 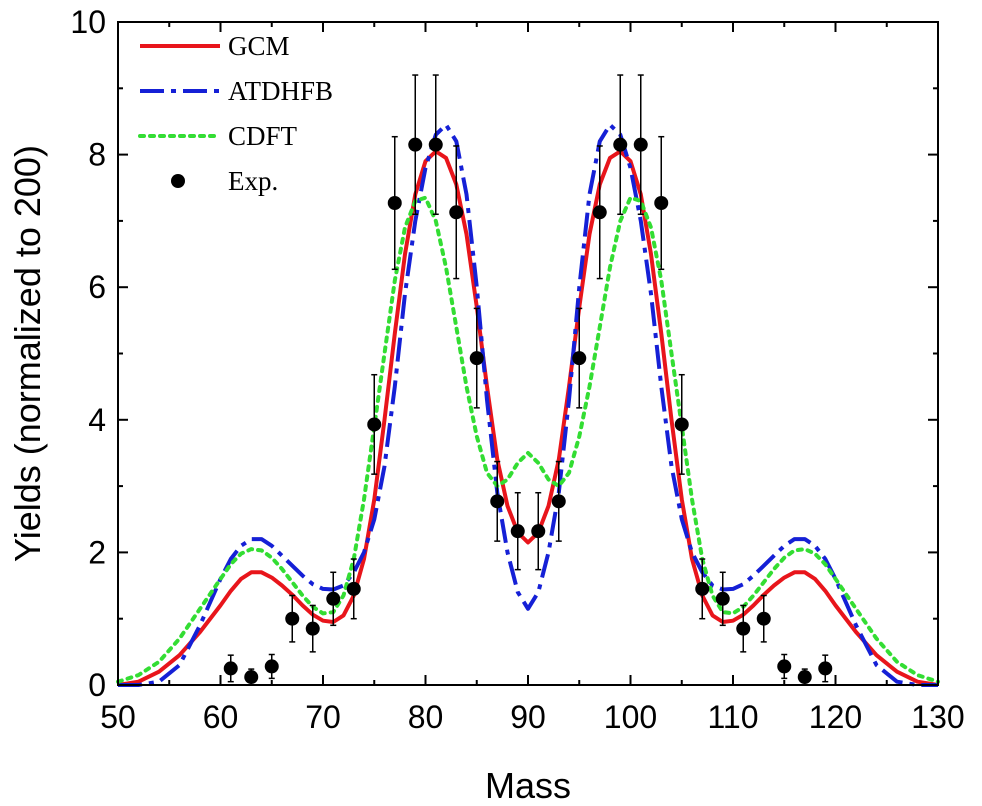 What do you see at coordinates (732, 717) in the screenshot?
I see `x-tick-label: 110` at bounding box center [732, 717].